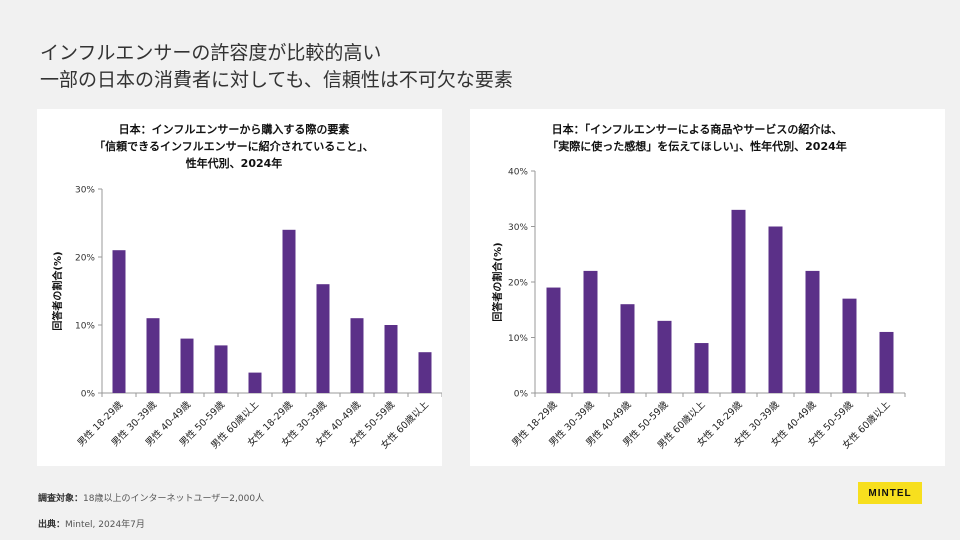 The width and height of the screenshot is (960, 540). Describe the element at coordinates (174, 499) in the screenshot. I see `footer-target-text: 18歳以上のインターネットユーザー2,000人` at that location.